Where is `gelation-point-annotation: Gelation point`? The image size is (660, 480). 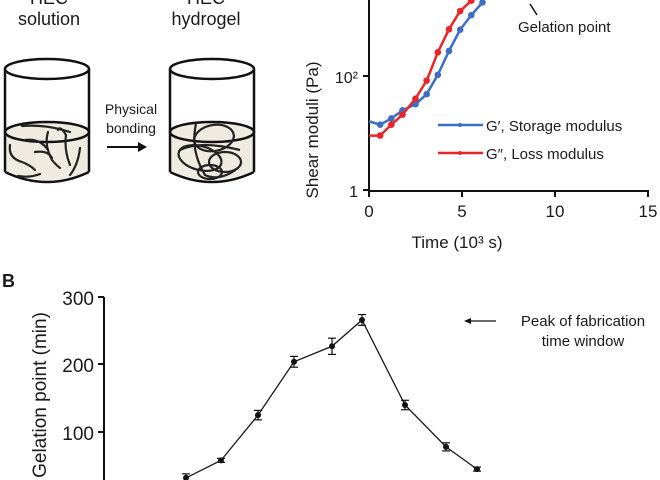 gelation-point-annotation: Gelation point is located at coordinates (564, 27).